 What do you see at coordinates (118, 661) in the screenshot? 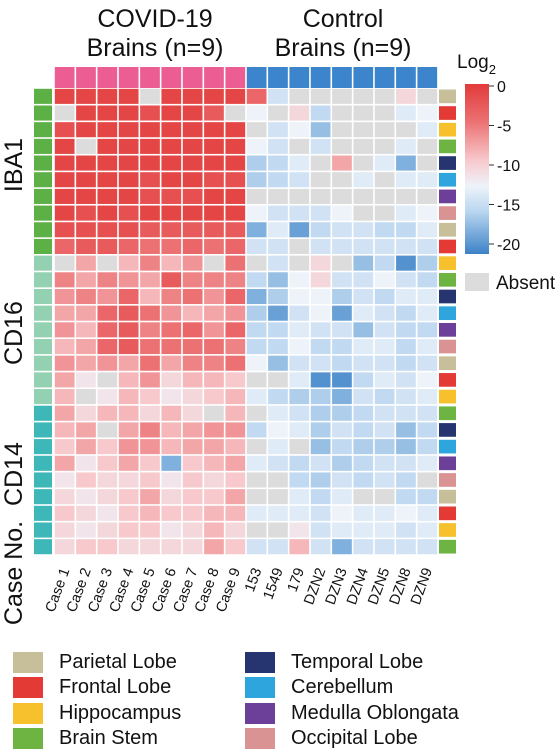
I see `legend-label: Parietal Lobe` at bounding box center [118, 661].